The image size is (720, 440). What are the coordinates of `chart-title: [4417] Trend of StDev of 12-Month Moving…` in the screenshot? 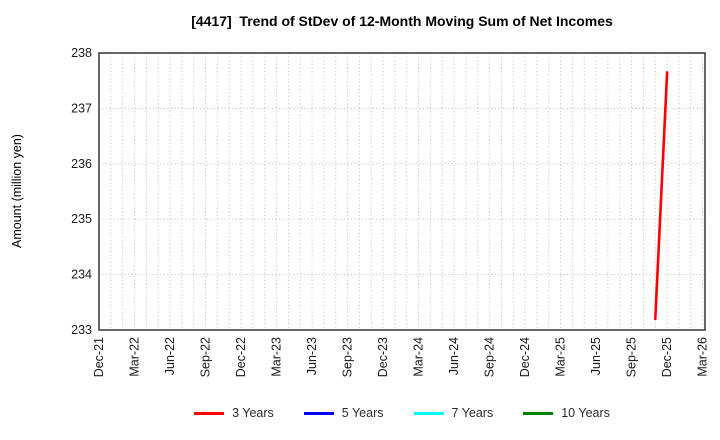 It's located at (402, 21).